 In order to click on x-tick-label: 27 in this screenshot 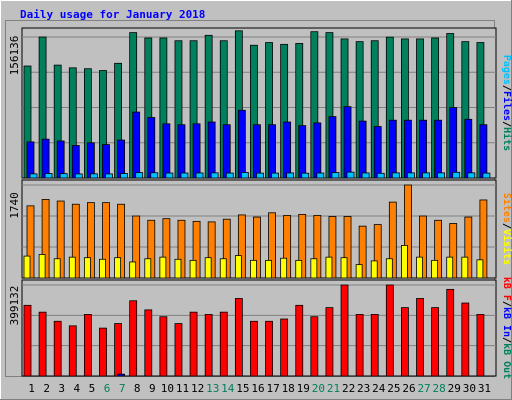, I will do `click(423, 388)`.